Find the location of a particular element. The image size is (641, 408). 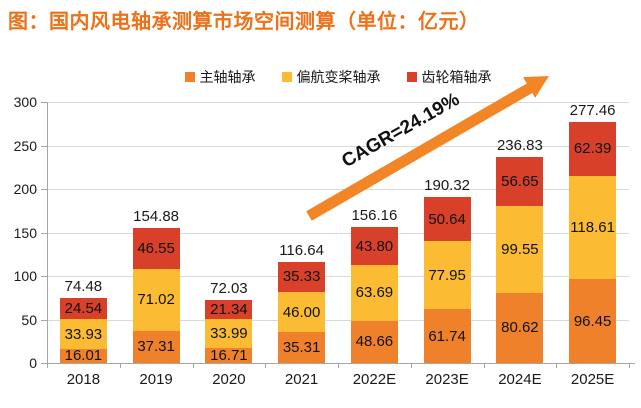

bar-segment: 16.01 is located at coordinates (83, 356).